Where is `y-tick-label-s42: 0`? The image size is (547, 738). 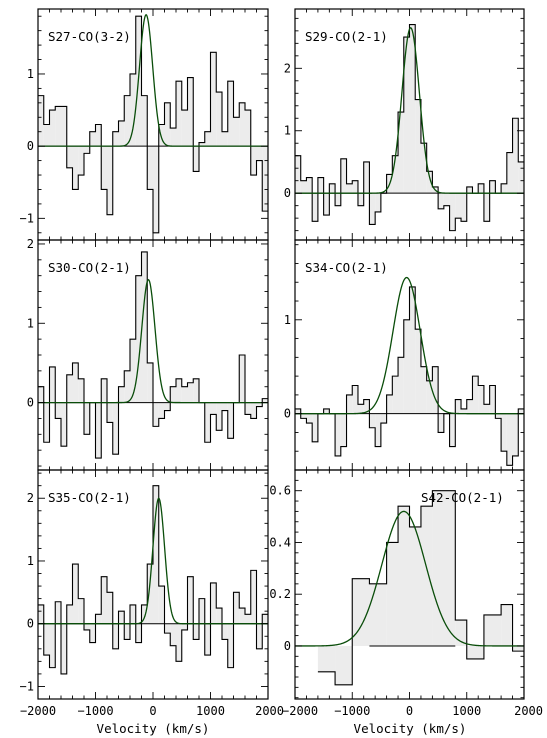 y-tick-label-s42: 0 is located at coordinates (287, 646).